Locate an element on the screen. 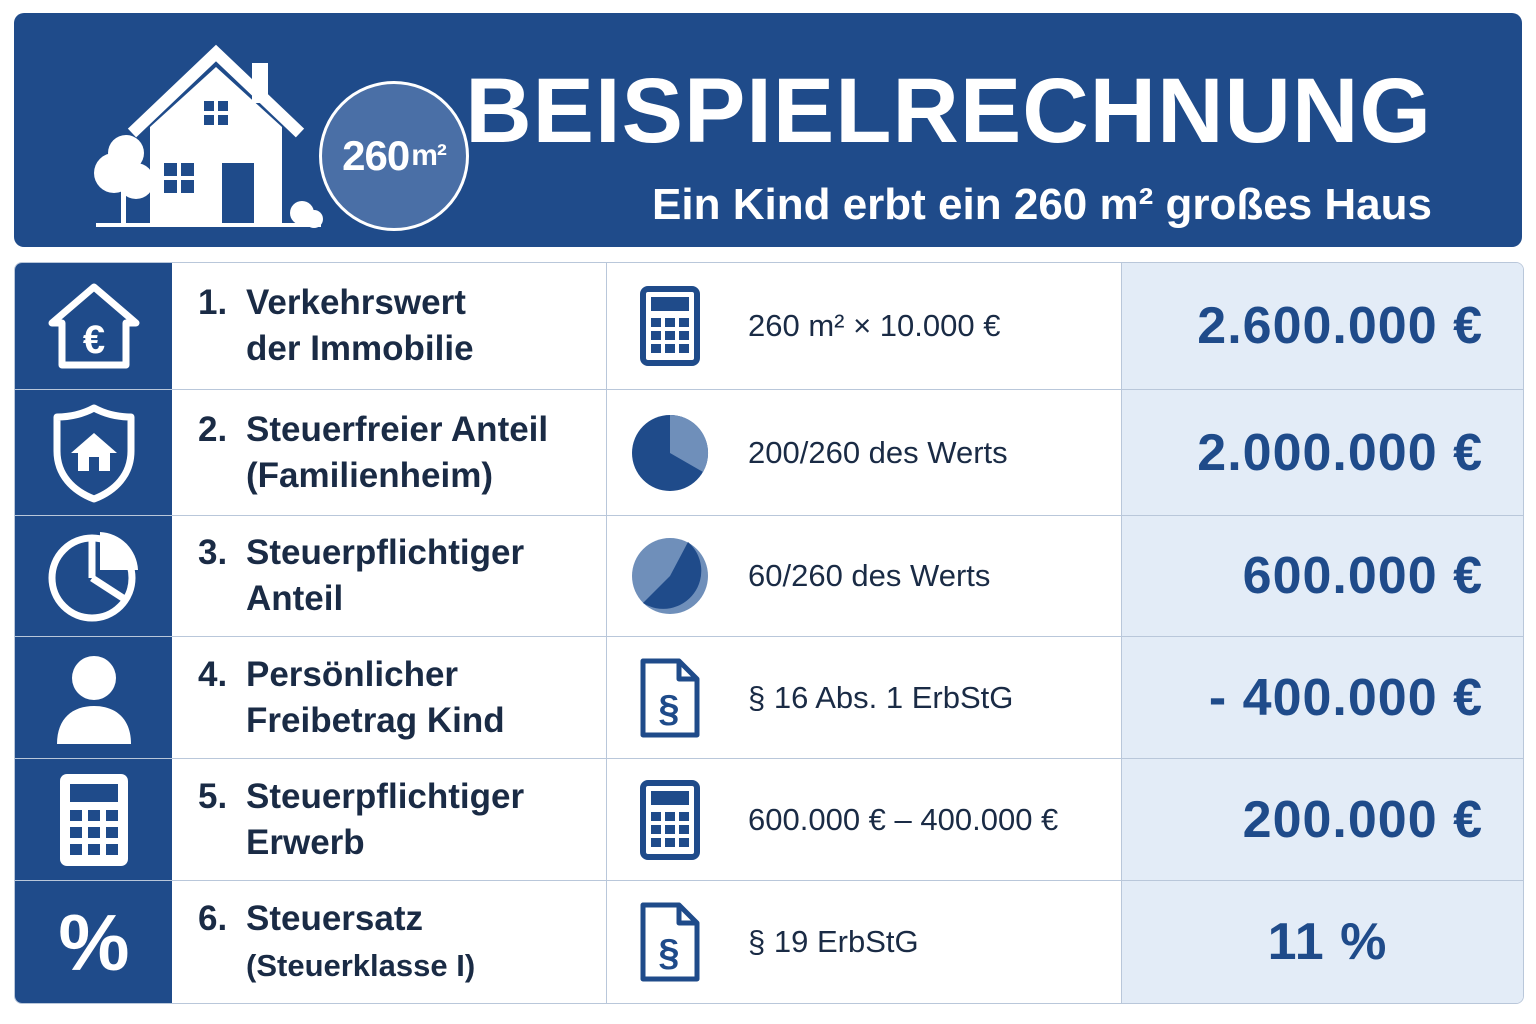 This screenshot has width=1536, height=1024. row-number: 5. is located at coordinates (213, 796).